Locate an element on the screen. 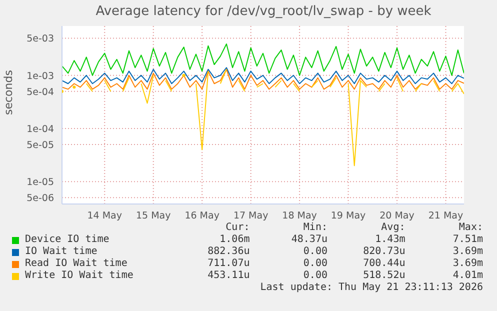 This screenshot has width=497, height=311. legend-label: Read IO Wait time is located at coordinates (76, 264).